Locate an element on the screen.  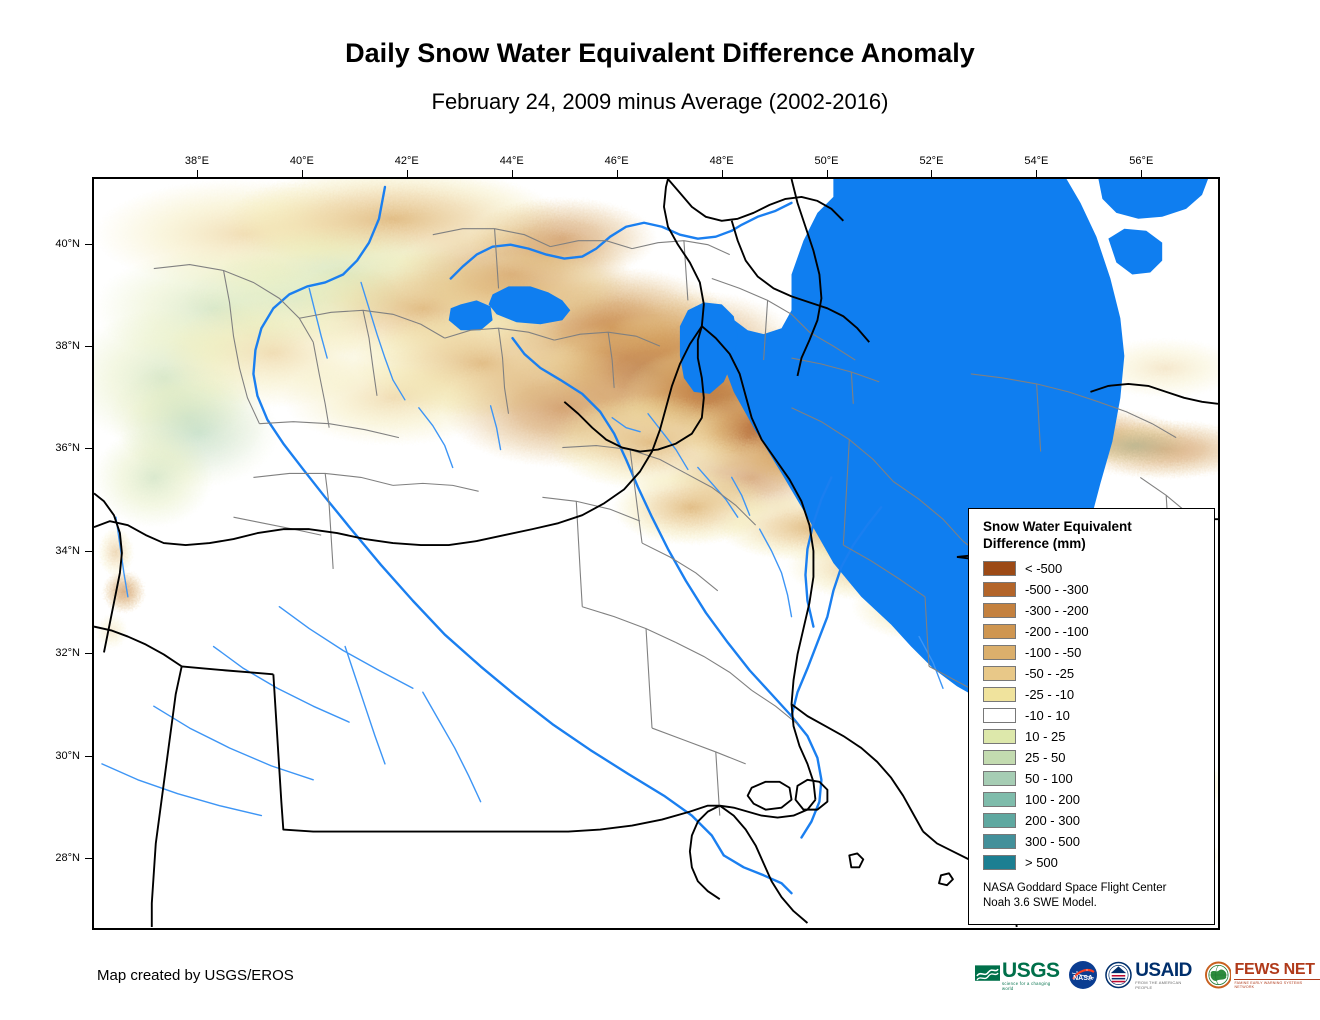
latitude-label: 38°N is located at coordinates (67, 346).